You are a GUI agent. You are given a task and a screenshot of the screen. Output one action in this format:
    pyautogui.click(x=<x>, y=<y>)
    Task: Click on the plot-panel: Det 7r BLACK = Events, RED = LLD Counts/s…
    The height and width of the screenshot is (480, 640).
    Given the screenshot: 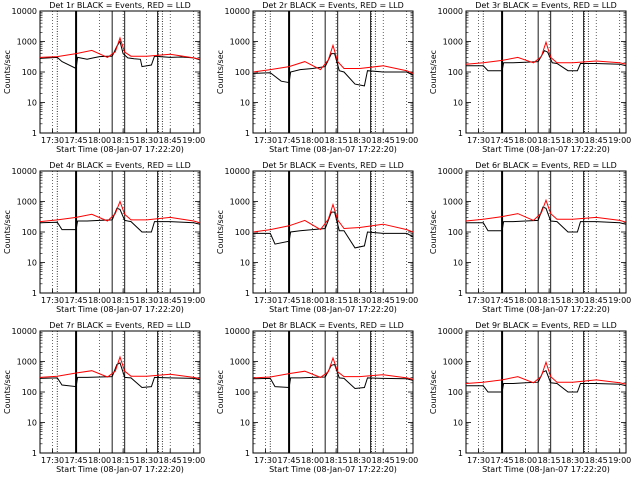 What is the action you would take?
    pyautogui.click(x=104, y=397)
    